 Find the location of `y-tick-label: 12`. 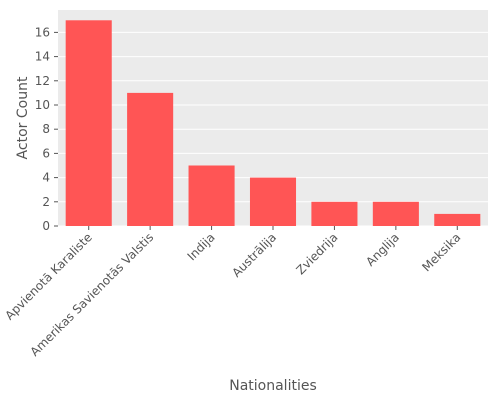

y-tick-label: 12 is located at coordinates (42, 81).